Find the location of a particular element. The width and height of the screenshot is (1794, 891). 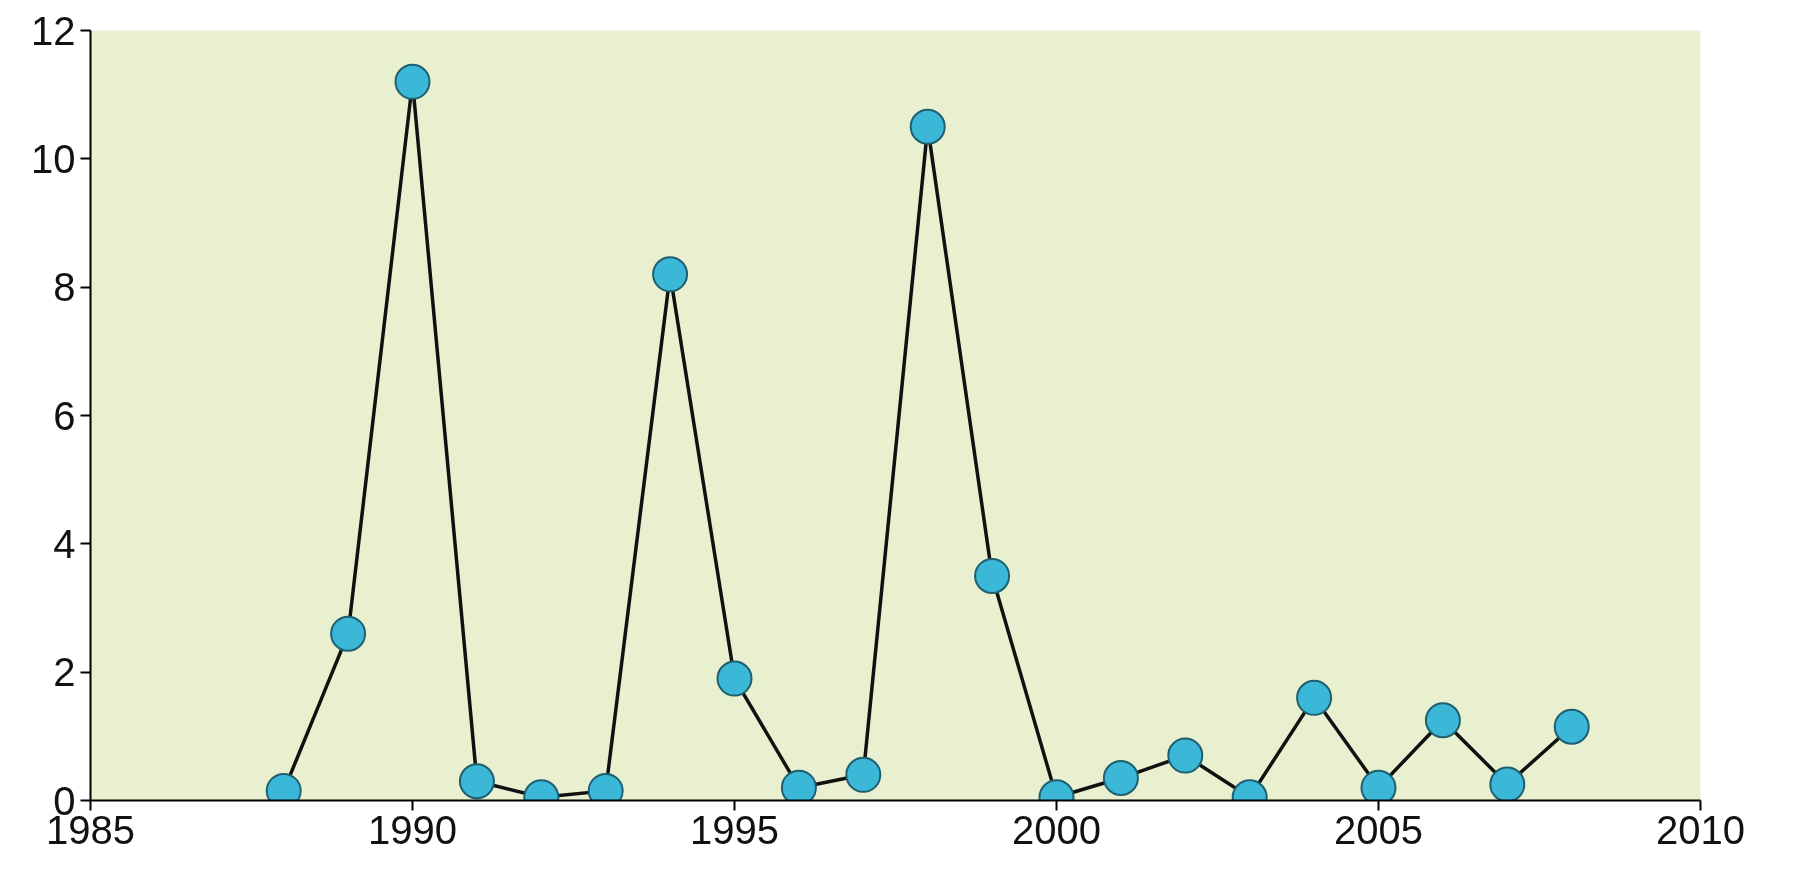

y-tick-label: 10 is located at coordinates (53, 158).